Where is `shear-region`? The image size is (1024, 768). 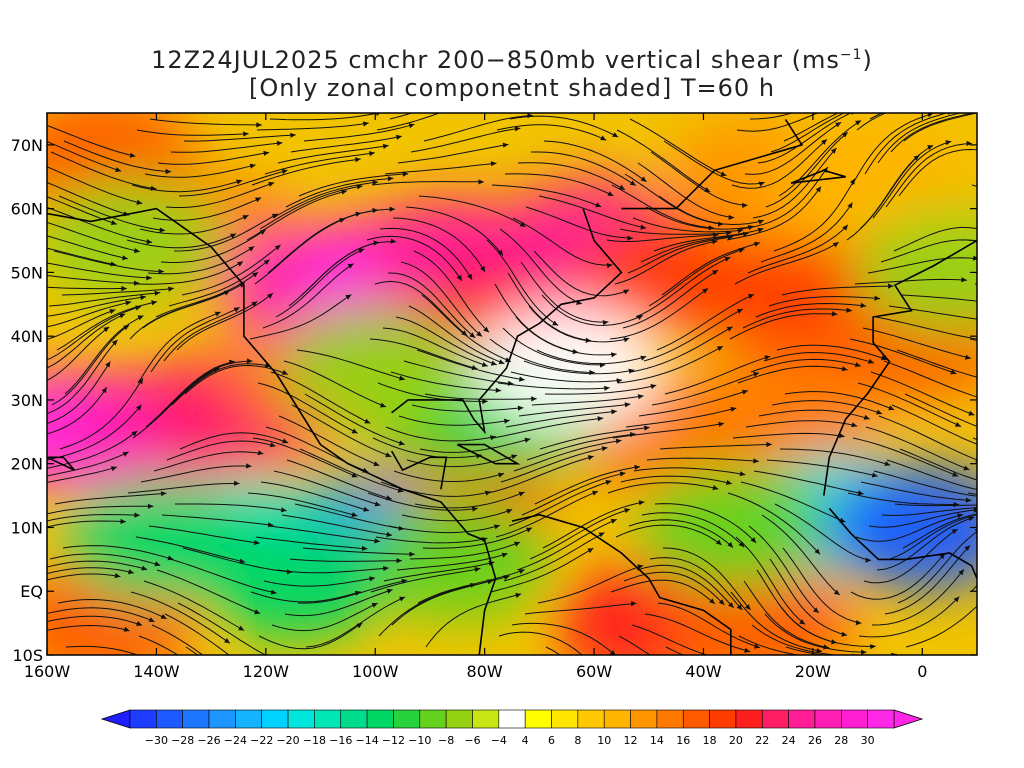
shear-region is located at coordinates (375, 368).